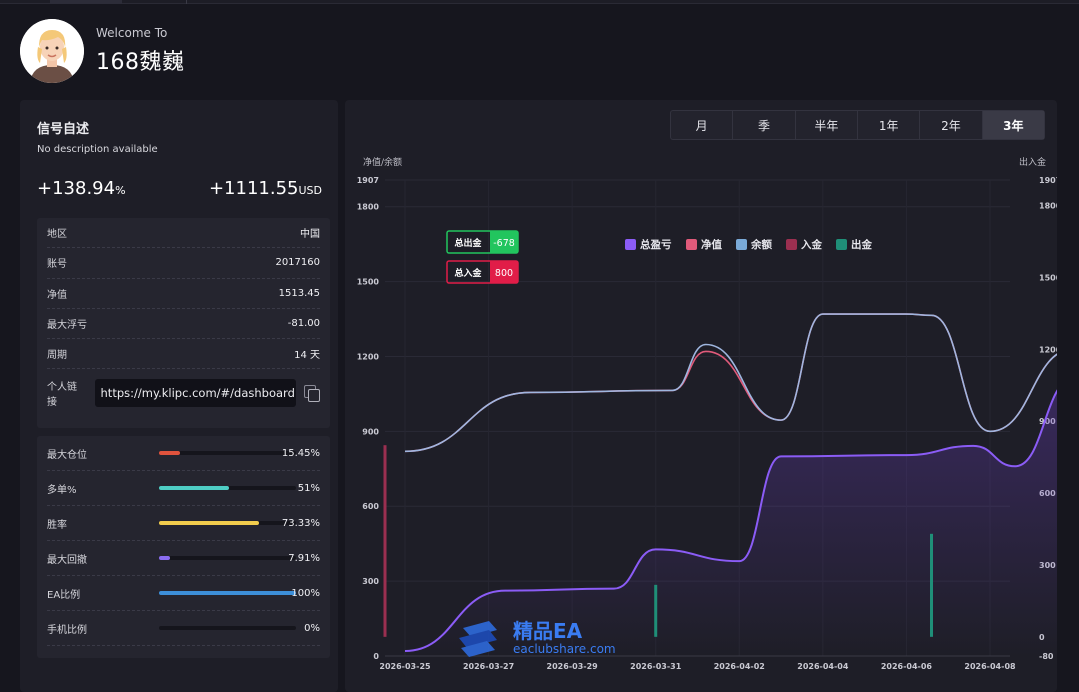  I want to click on period-selector: 月 季 半年 1年 2年 3年, so click(857, 125).